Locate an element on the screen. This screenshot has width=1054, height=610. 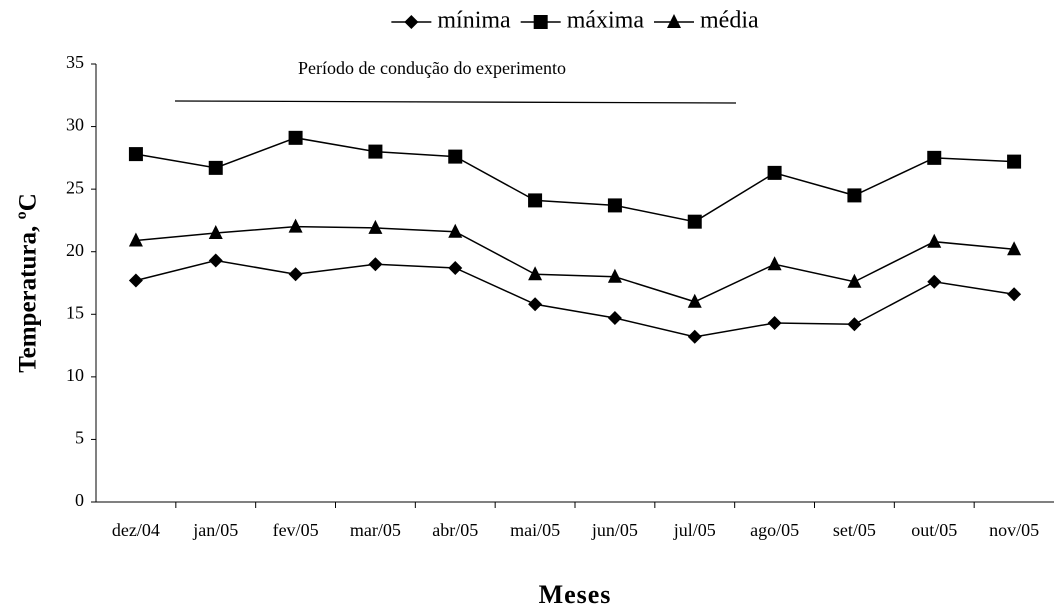
x-tick-label: dez/04 is located at coordinates (136, 530).